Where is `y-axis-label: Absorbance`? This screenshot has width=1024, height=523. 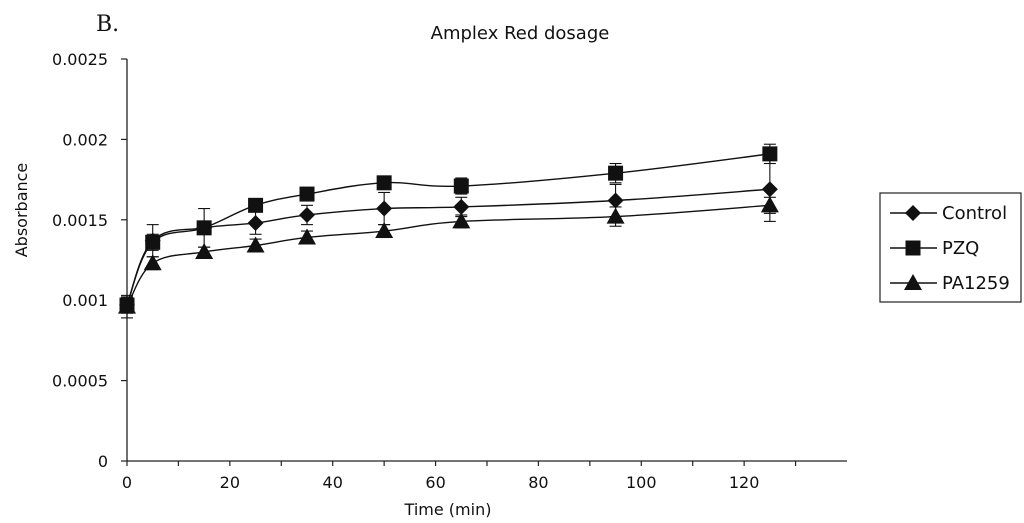
y-axis-label: Absorbance is located at coordinates (21, 210).